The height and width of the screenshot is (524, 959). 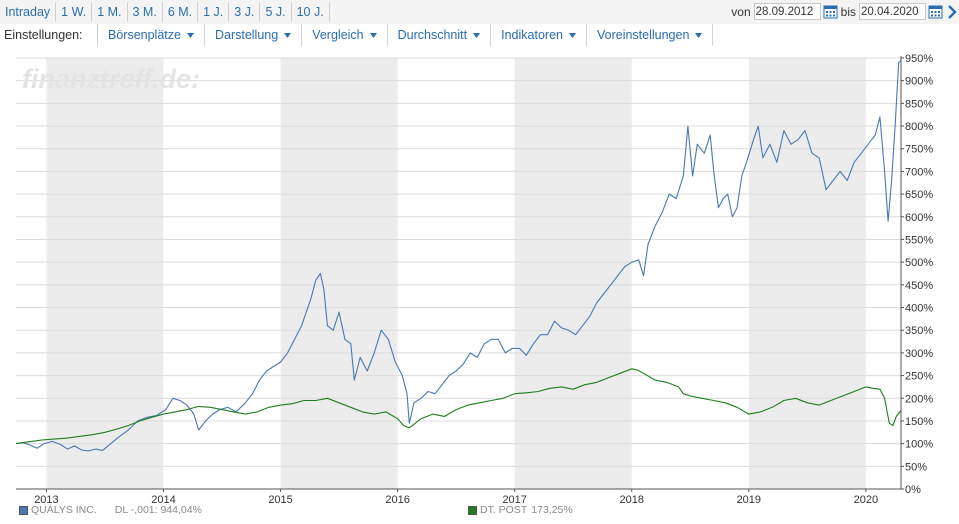 What do you see at coordinates (276, 12) in the screenshot?
I see `range-tab-5-j: 5 J.` at bounding box center [276, 12].